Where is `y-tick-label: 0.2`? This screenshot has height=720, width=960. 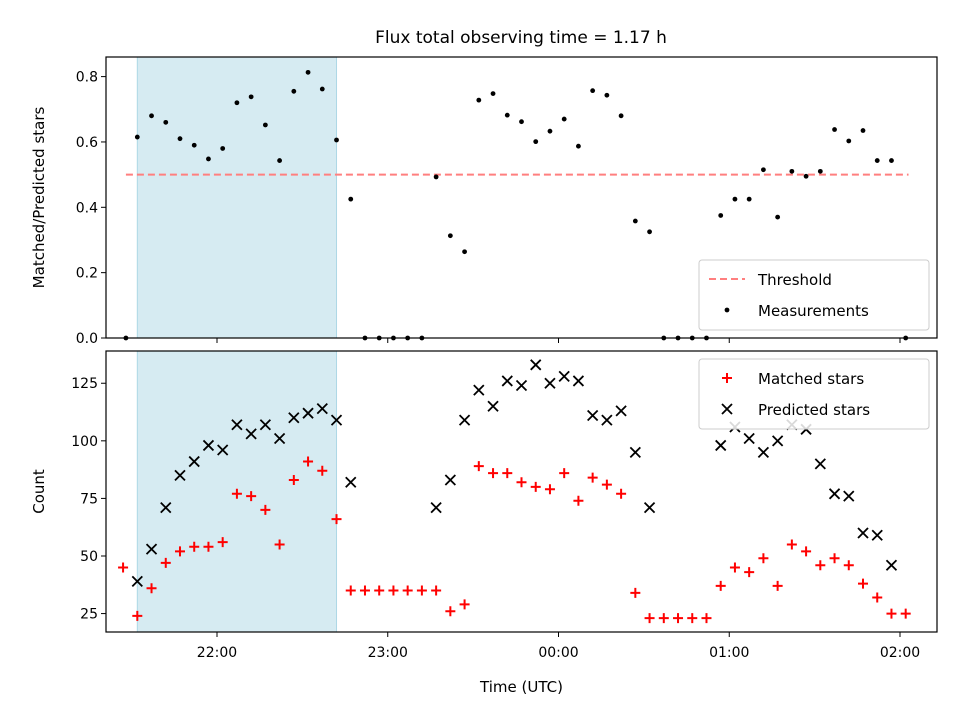
y-tick-label: 0.2 is located at coordinates (87, 274).